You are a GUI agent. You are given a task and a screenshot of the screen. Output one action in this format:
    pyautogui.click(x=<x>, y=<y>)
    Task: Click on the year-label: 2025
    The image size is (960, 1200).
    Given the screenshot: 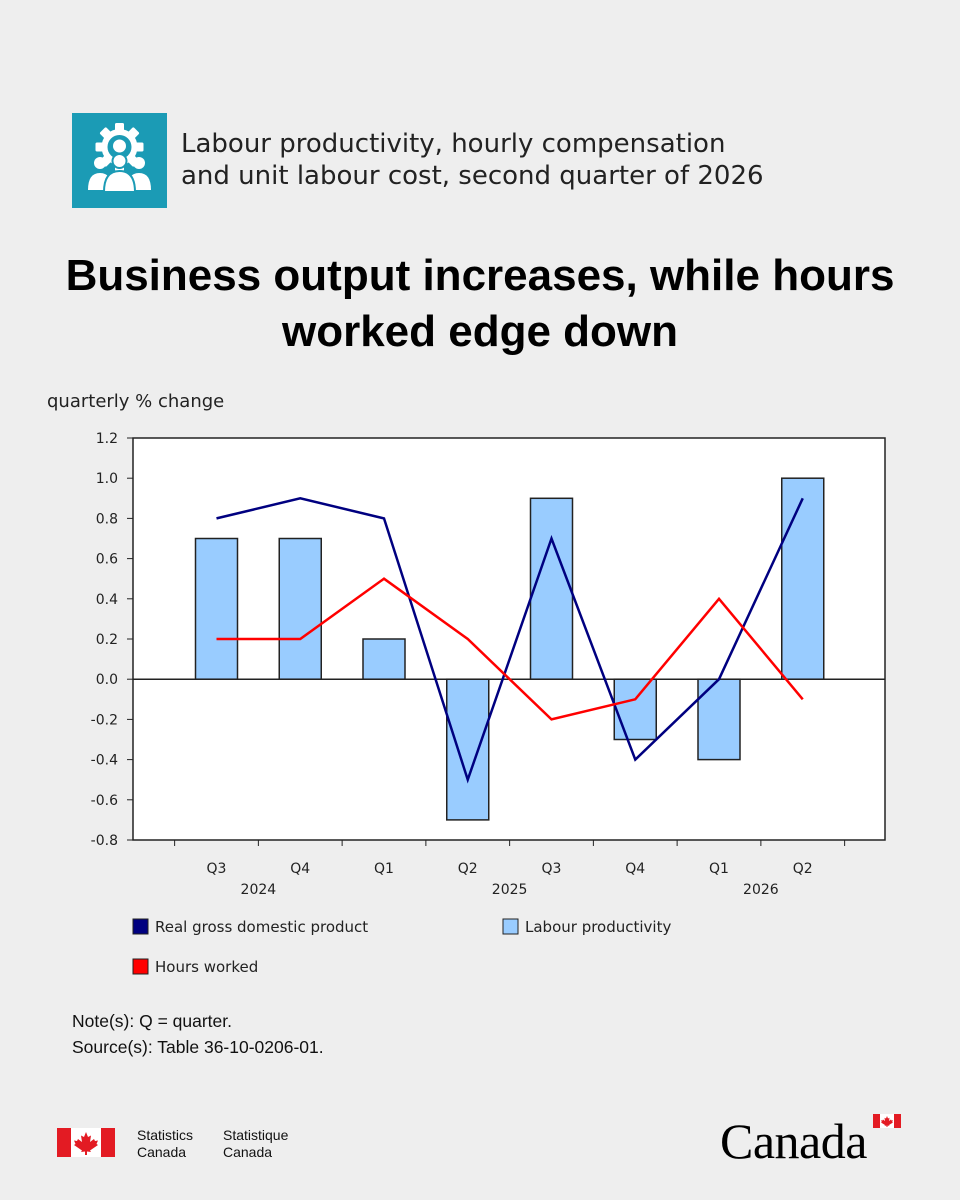 What is the action you would take?
    pyautogui.click(x=510, y=890)
    